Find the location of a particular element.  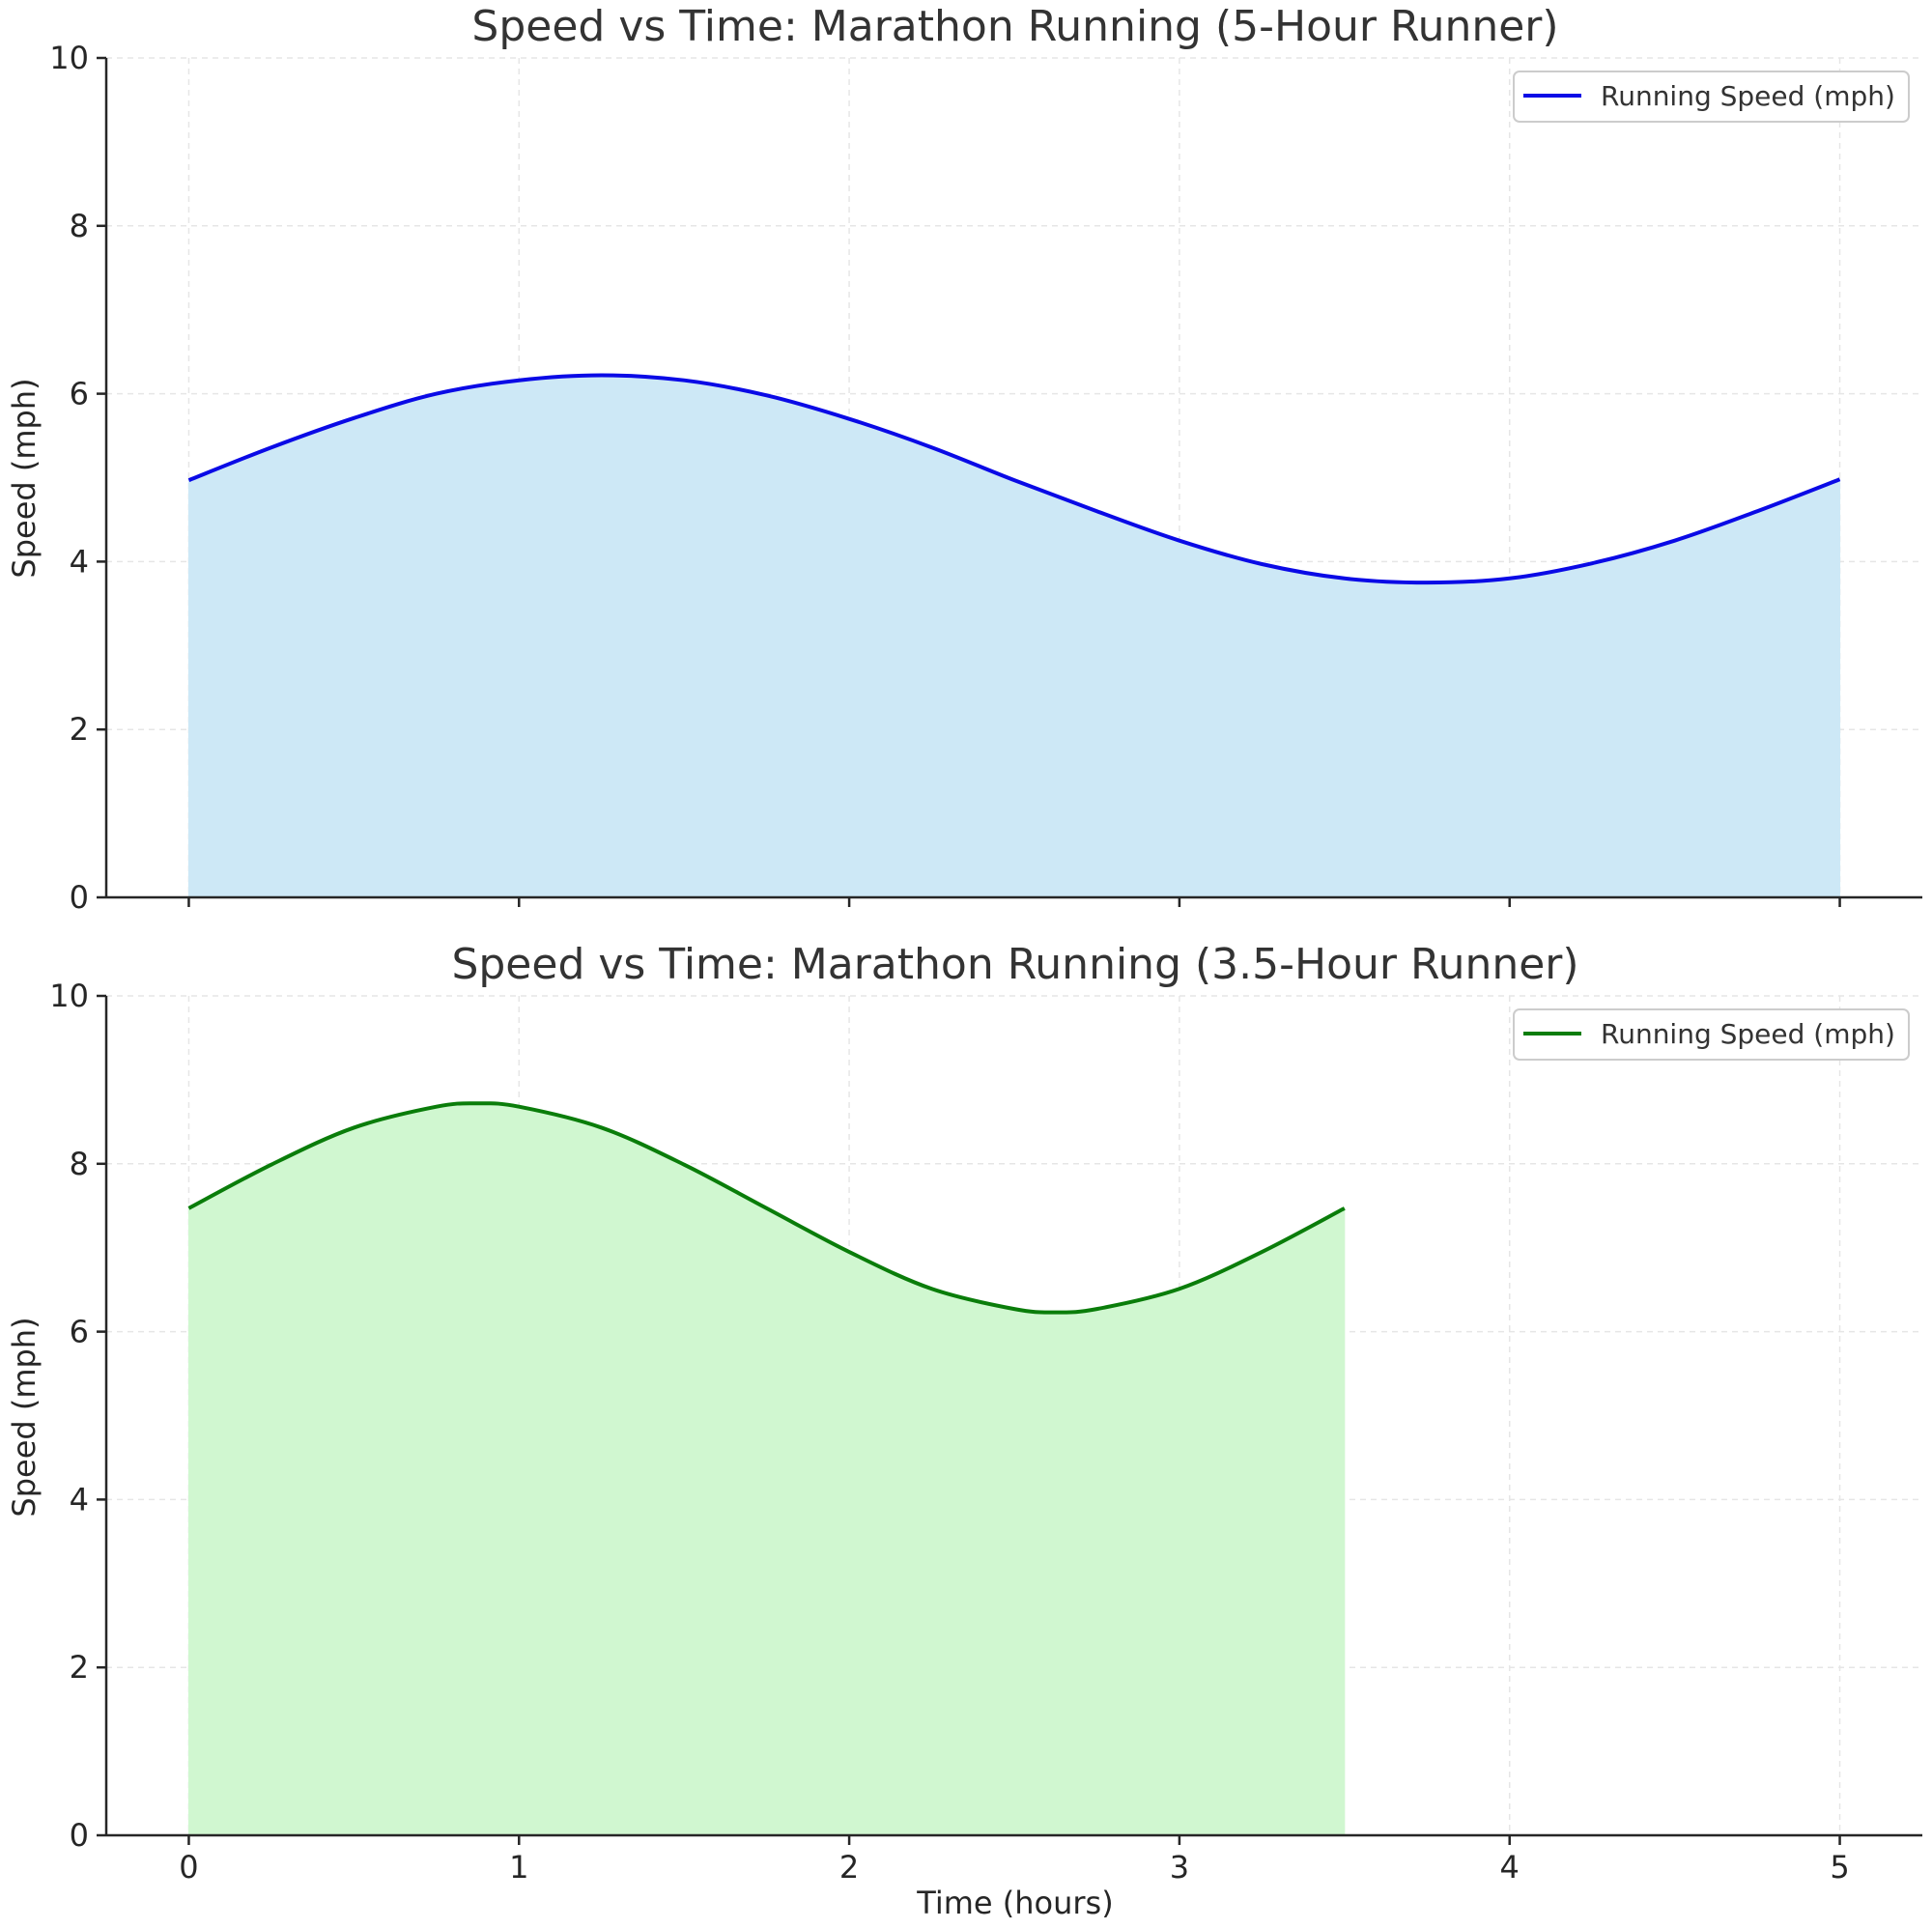

x-tick-label: 3 is located at coordinates (1179, 1867).